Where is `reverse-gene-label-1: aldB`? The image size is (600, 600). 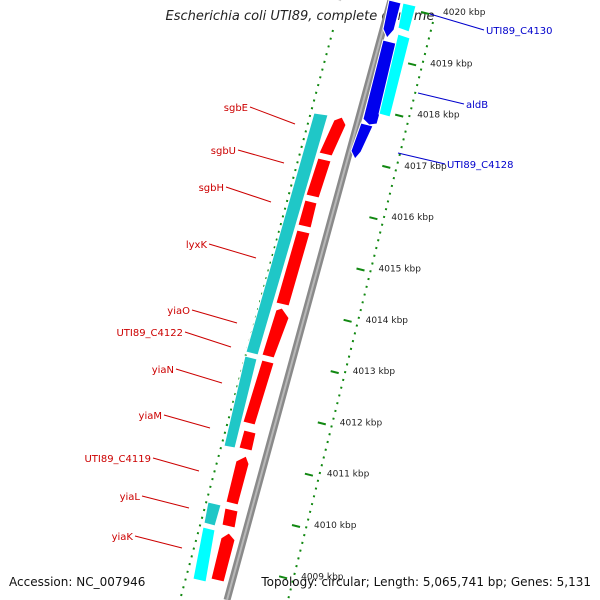 reverse-gene-label-1: aldB is located at coordinates (477, 105).